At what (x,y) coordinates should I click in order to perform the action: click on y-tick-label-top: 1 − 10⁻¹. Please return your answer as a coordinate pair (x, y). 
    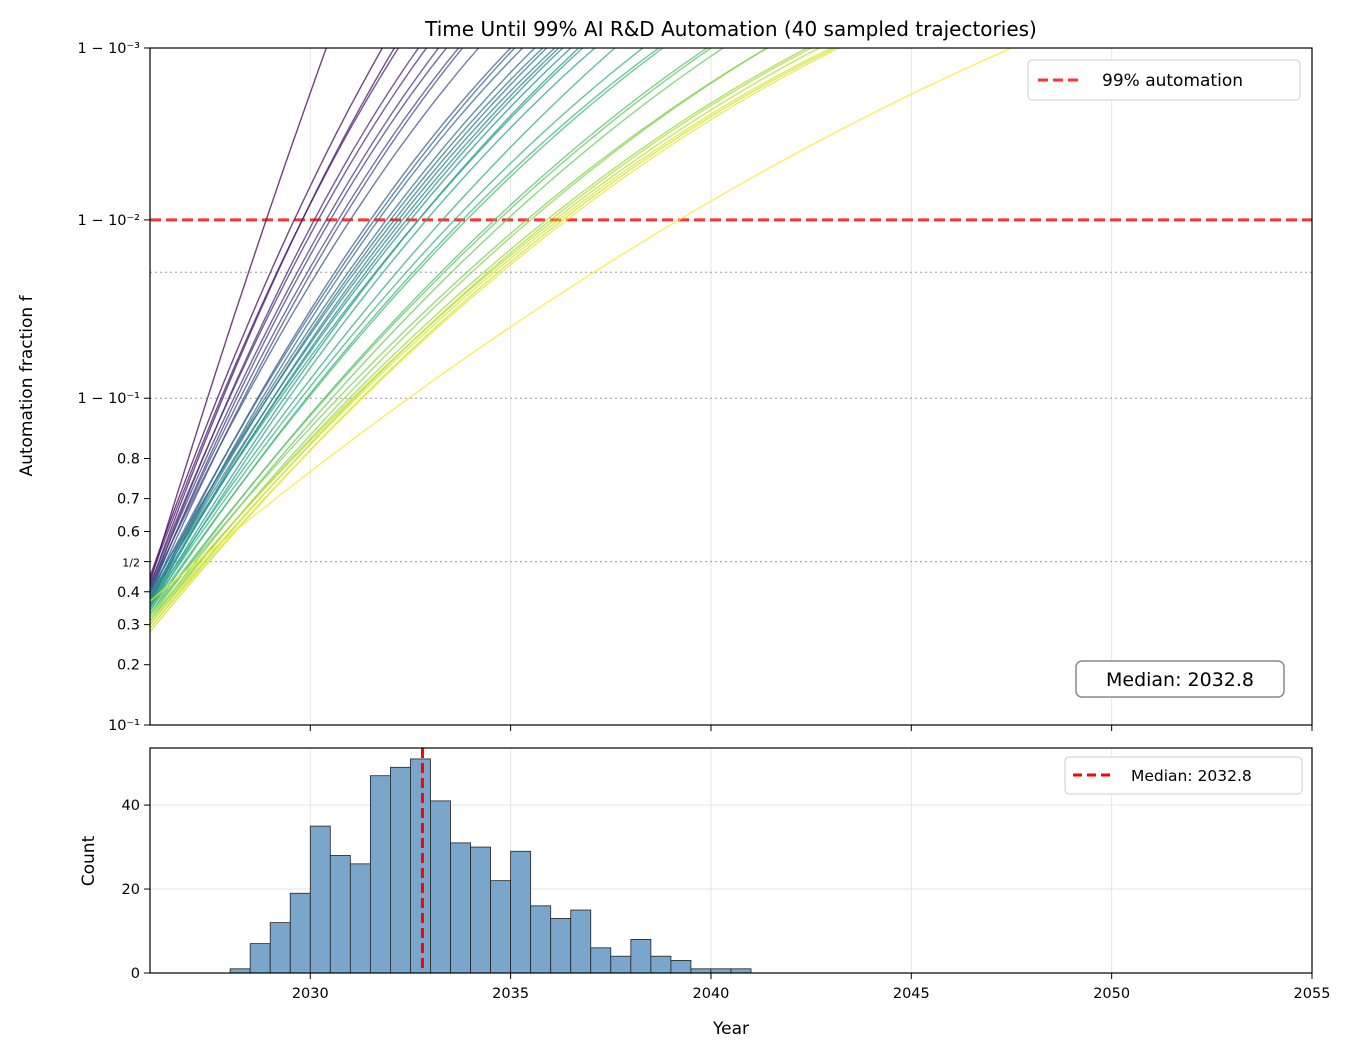
    Looking at the image, I should click on (108, 399).